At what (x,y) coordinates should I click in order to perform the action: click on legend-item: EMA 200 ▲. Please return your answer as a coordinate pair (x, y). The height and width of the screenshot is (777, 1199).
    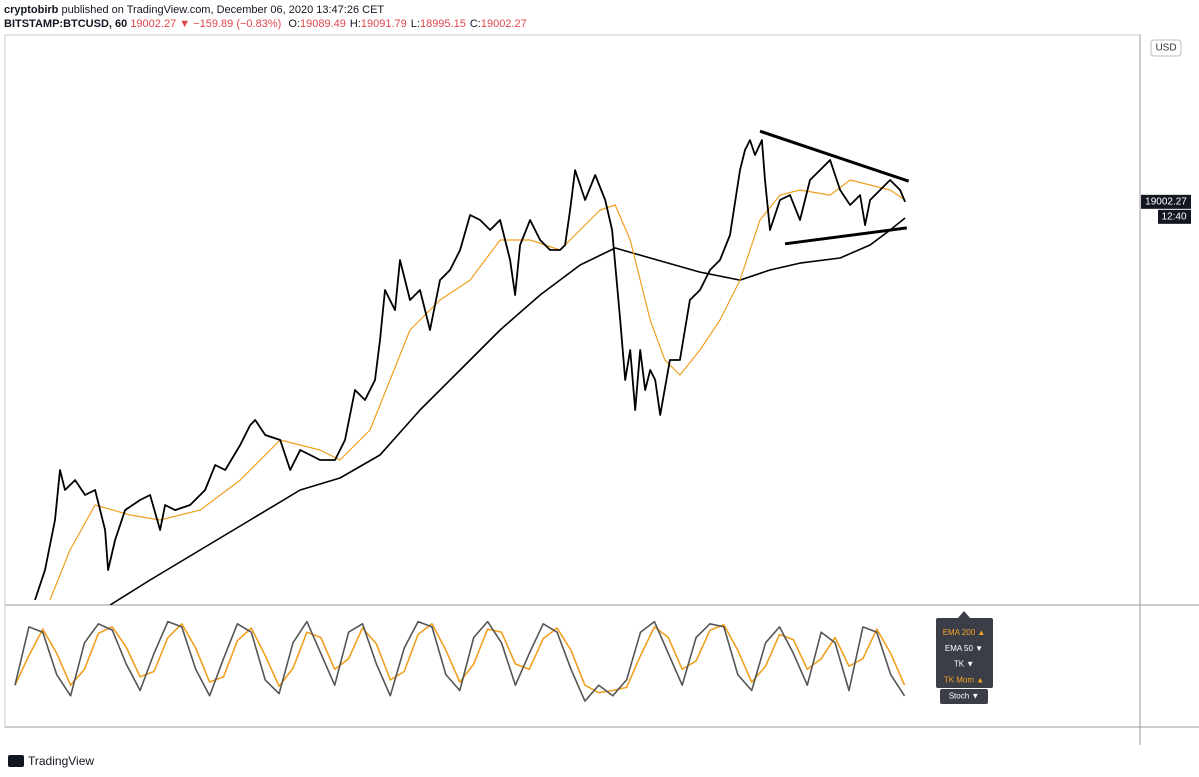
    Looking at the image, I should click on (964, 632).